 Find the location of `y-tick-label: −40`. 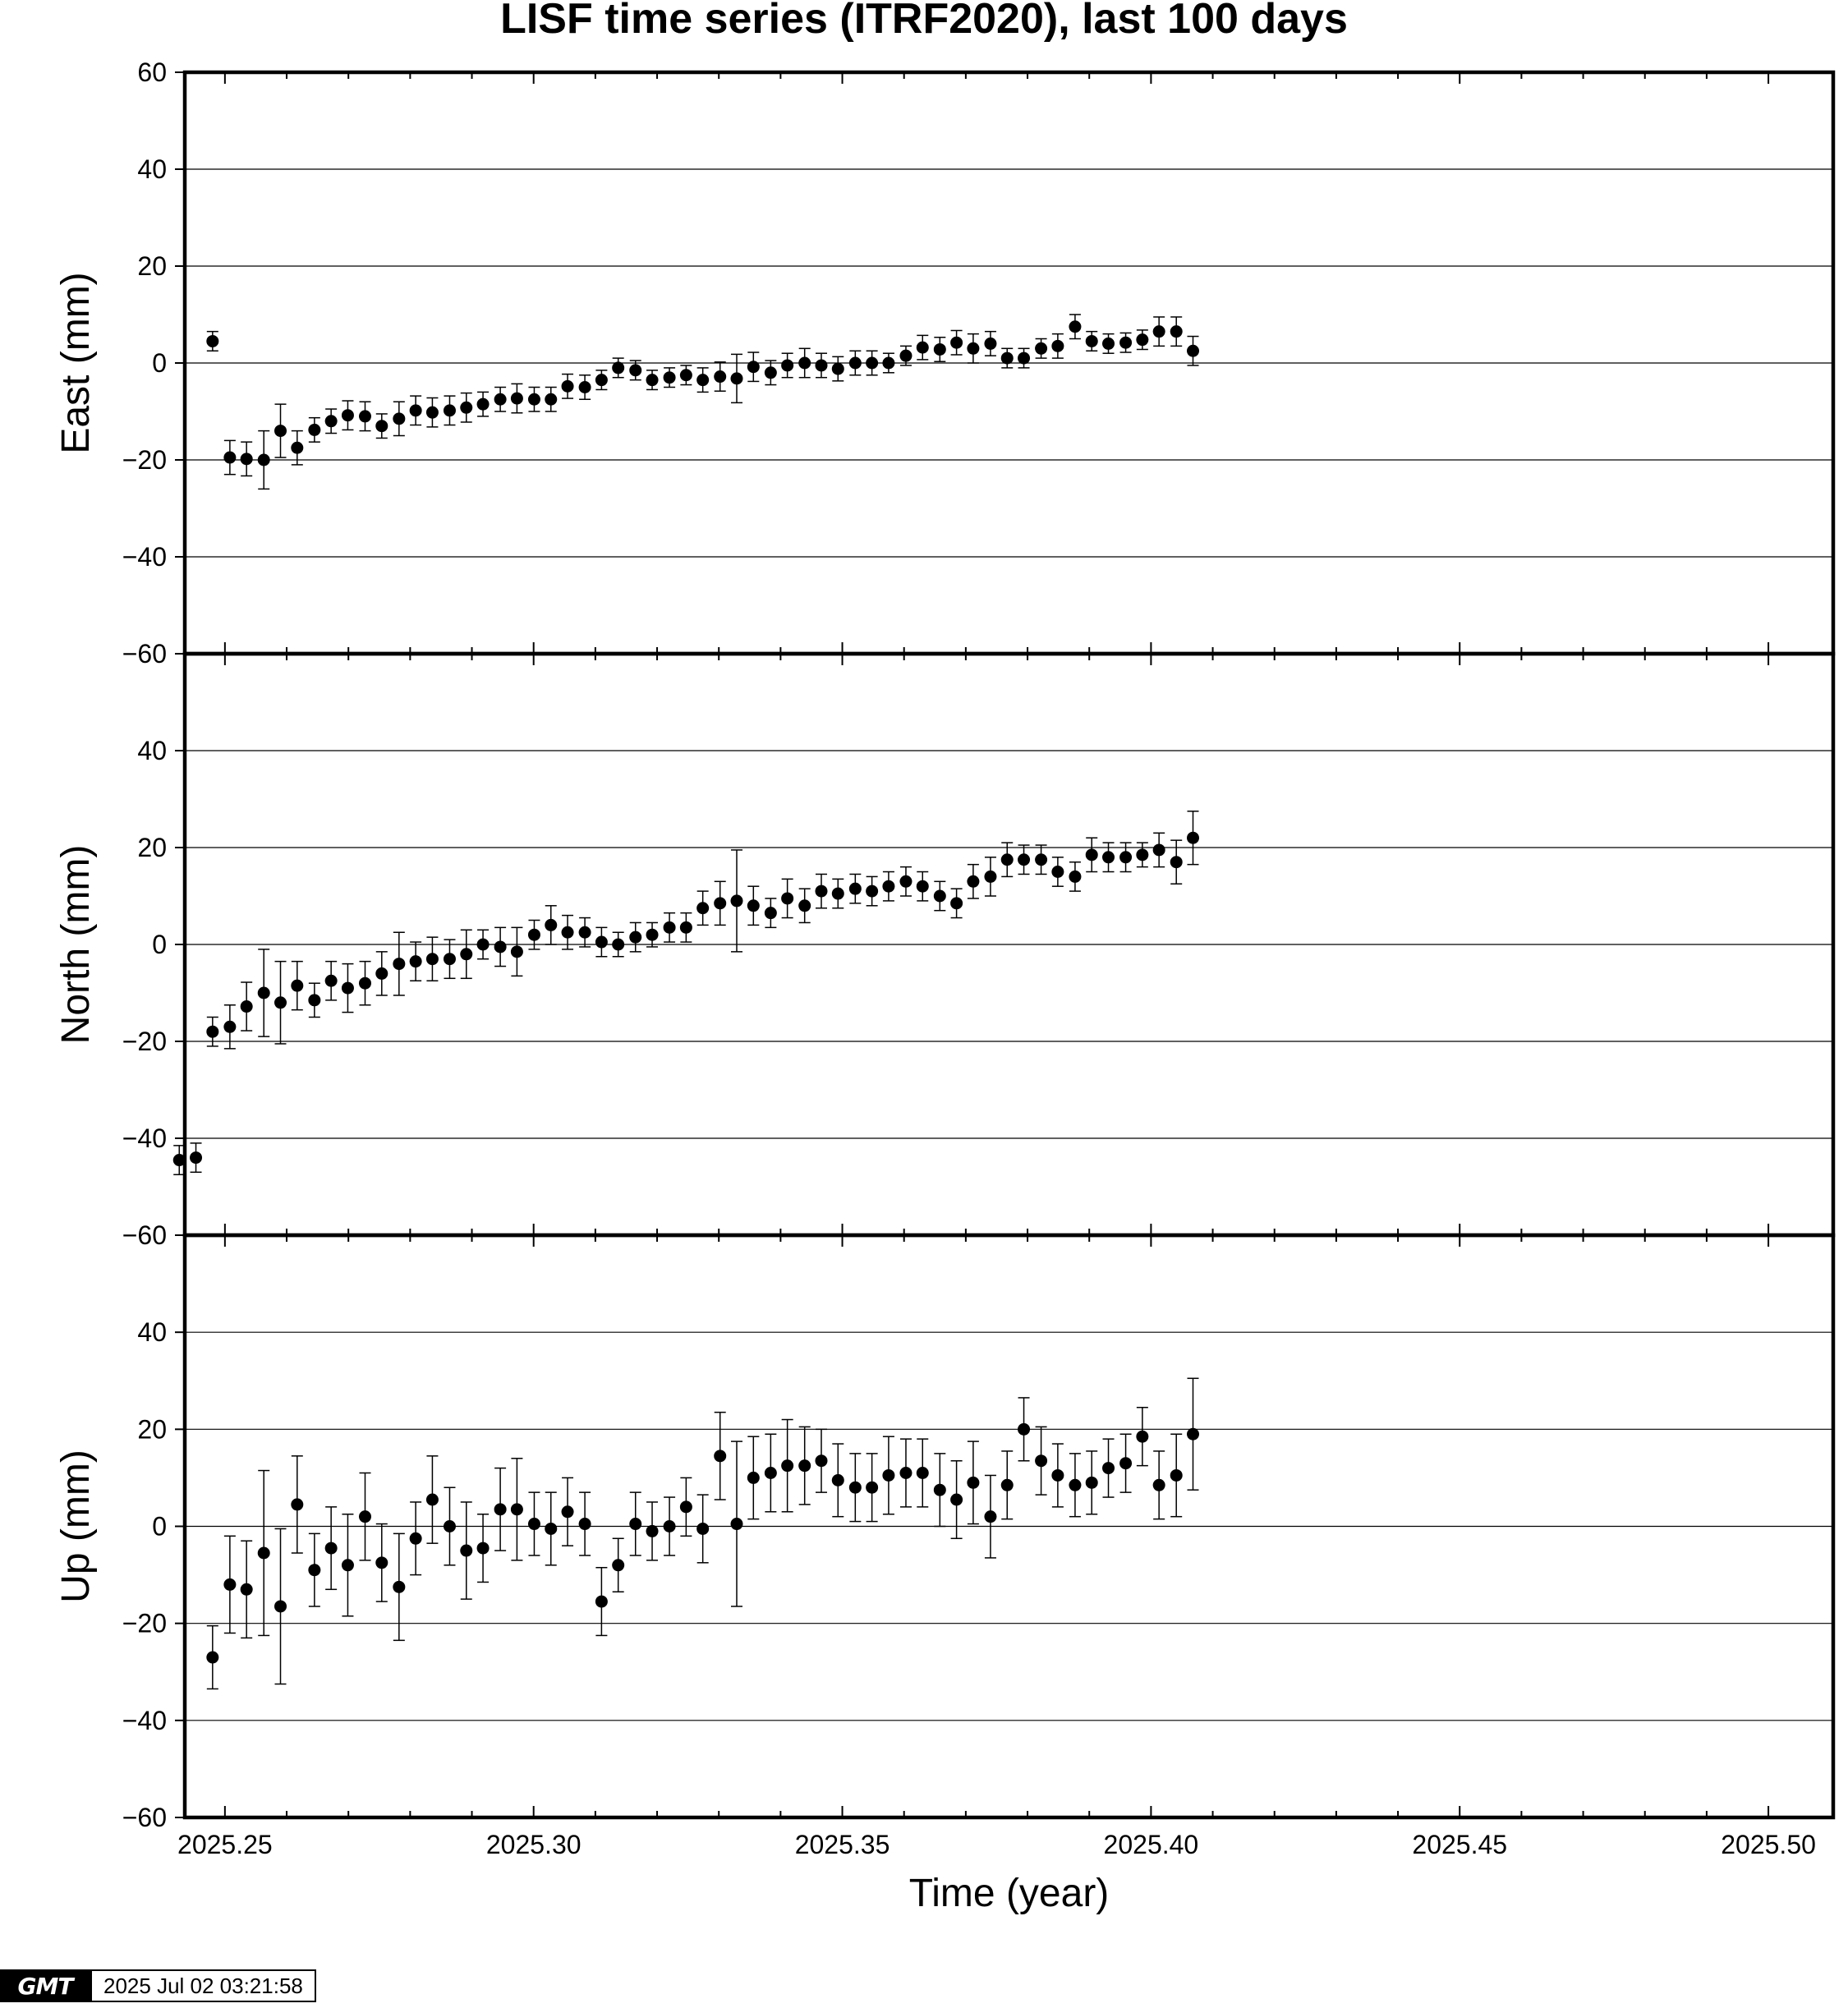

y-tick-label: −40 is located at coordinates (144, 1138).